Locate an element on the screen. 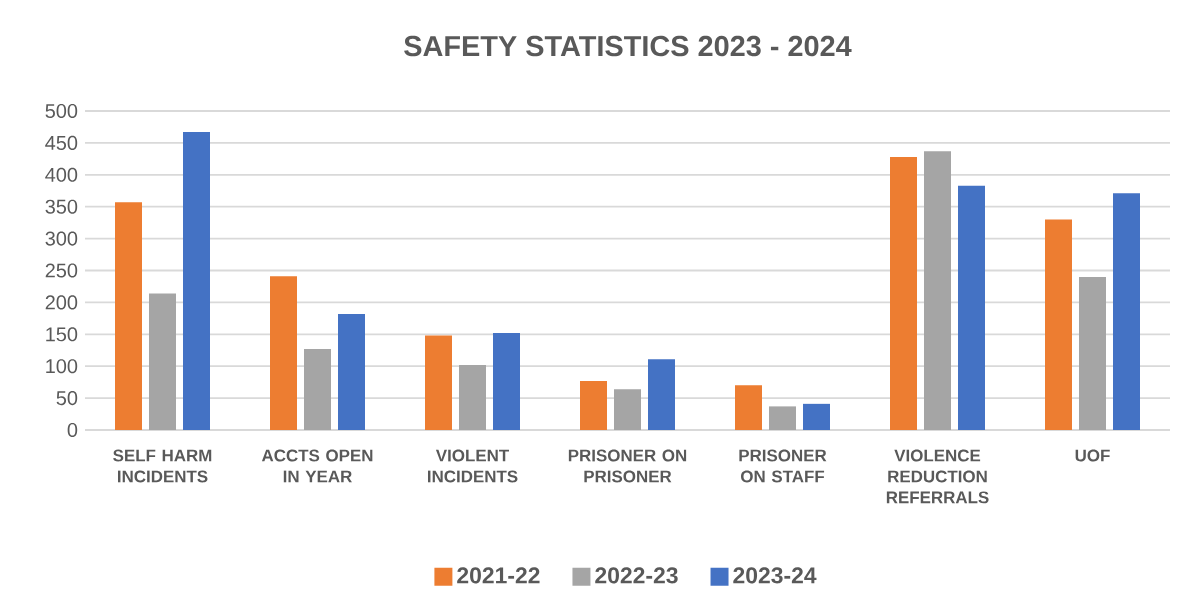 The image size is (1200, 613). x-tick-label: VIOLENT INCIDENTS is located at coordinates (472, 466).